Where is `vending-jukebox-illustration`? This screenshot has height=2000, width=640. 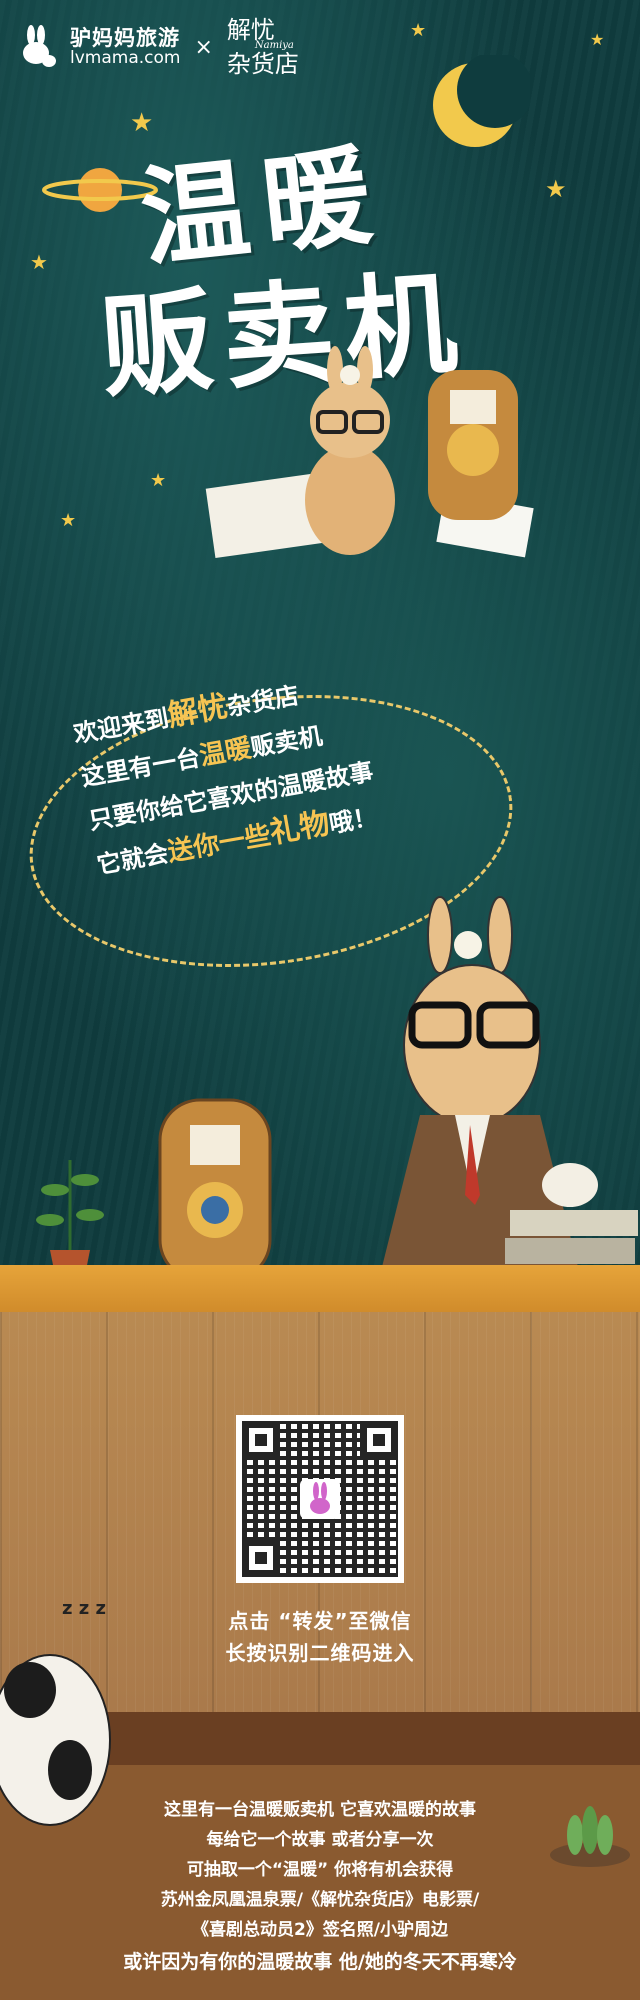 vending-jukebox-illustration is located at coordinates (215, 1189).